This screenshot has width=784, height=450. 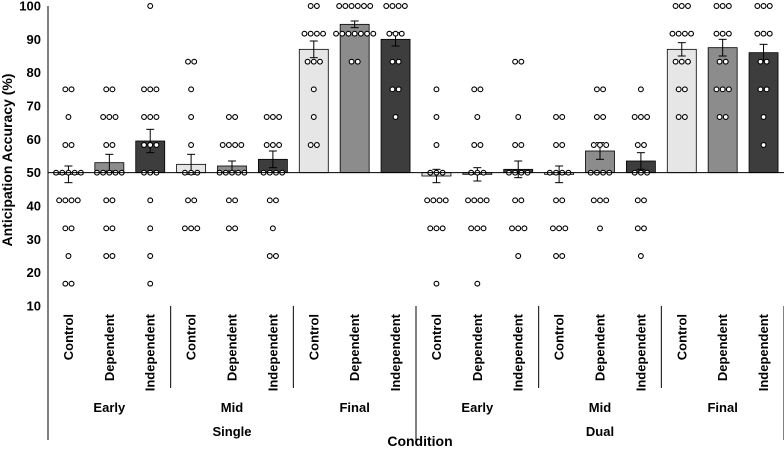 What do you see at coordinates (34, 106) in the screenshot?
I see `y-tick-label: 70` at bounding box center [34, 106].